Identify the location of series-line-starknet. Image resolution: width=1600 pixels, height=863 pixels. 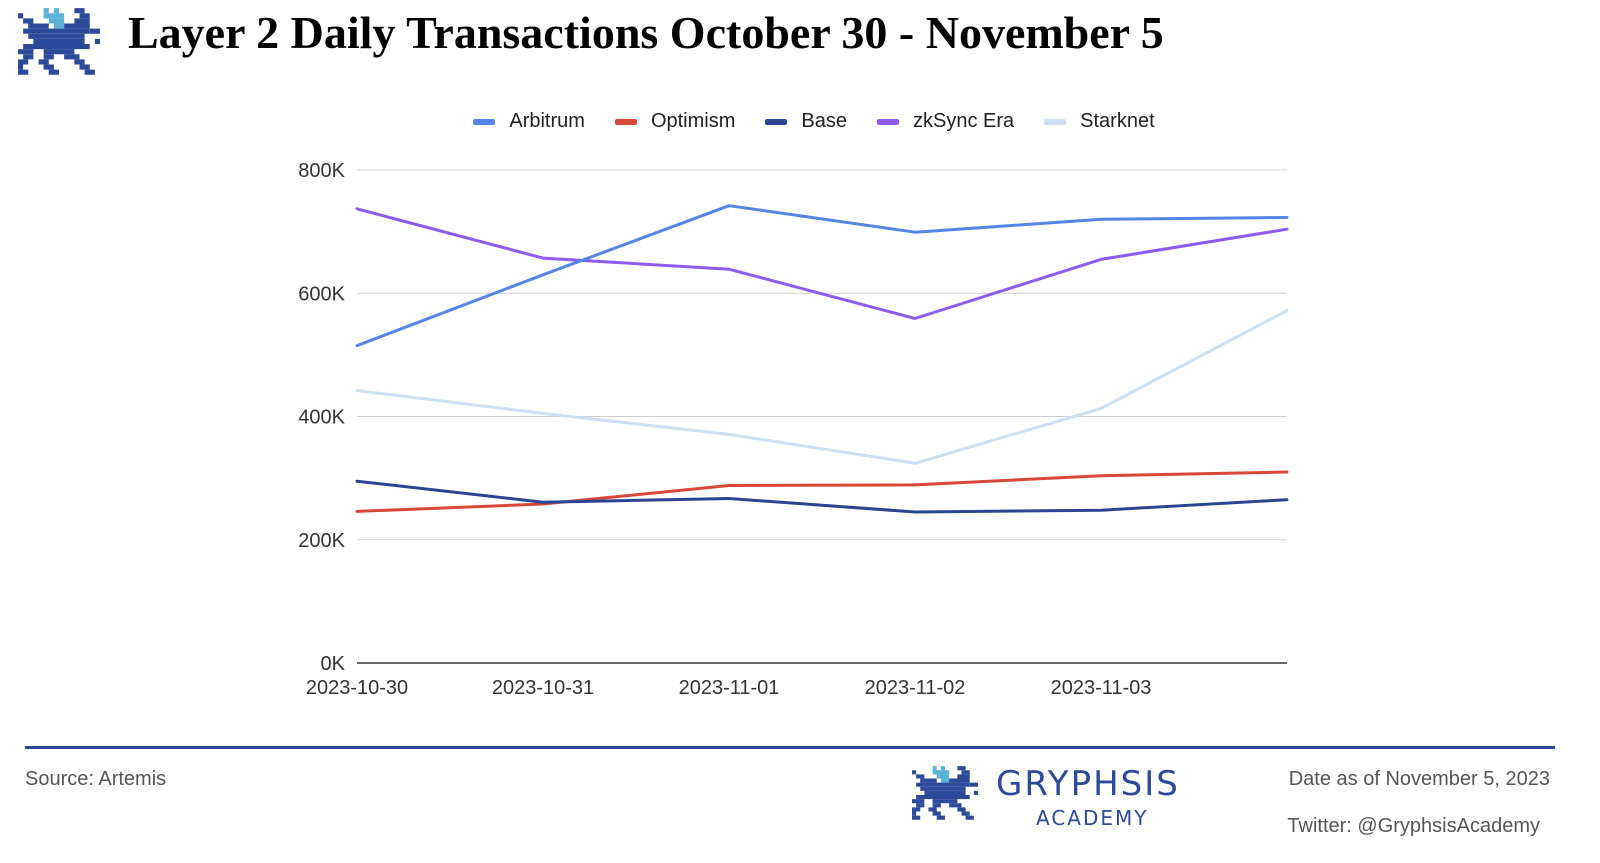
(822, 387).